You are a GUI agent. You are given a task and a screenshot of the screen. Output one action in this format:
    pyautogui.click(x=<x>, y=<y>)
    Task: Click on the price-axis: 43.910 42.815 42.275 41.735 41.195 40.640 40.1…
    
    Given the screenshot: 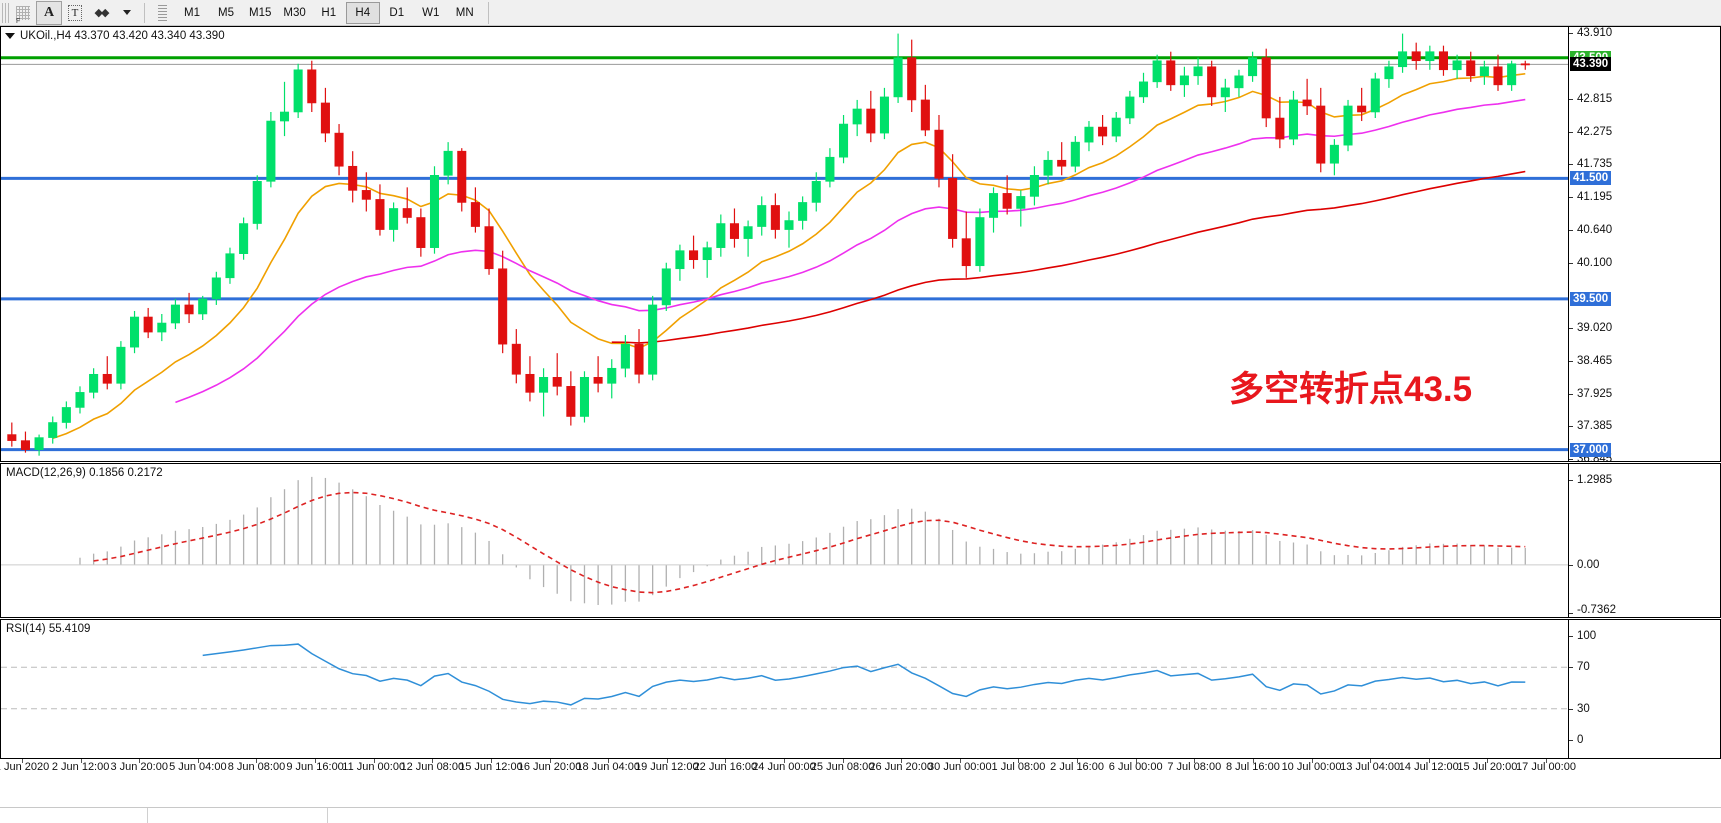 What is the action you would take?
    pyautogui.click(x=1644, y=244)
    